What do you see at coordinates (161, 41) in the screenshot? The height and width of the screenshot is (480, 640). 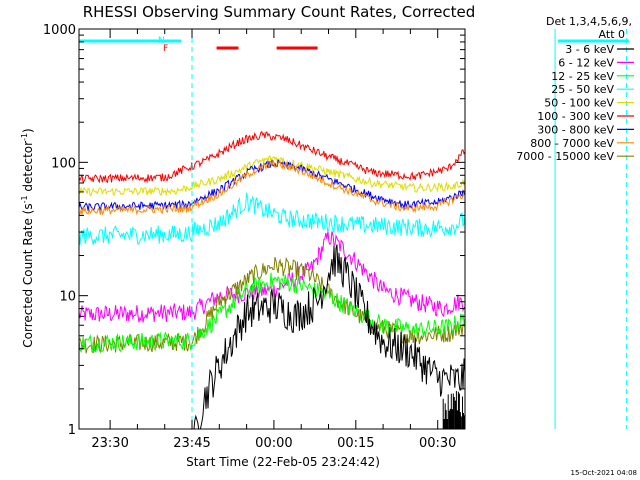 I see `state-bar-label-n: N` at bounding box center [161, 41].